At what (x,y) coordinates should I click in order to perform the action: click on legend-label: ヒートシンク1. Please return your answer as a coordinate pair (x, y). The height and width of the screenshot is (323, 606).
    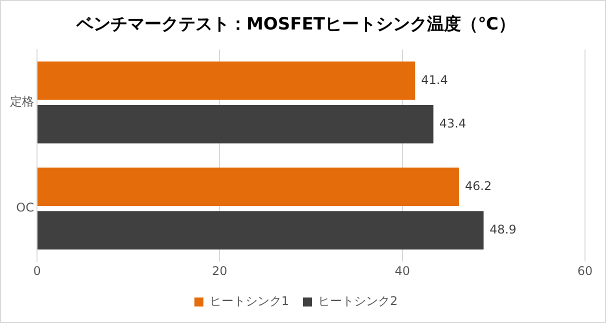
    Looking at the image, I should click on (249, 301).